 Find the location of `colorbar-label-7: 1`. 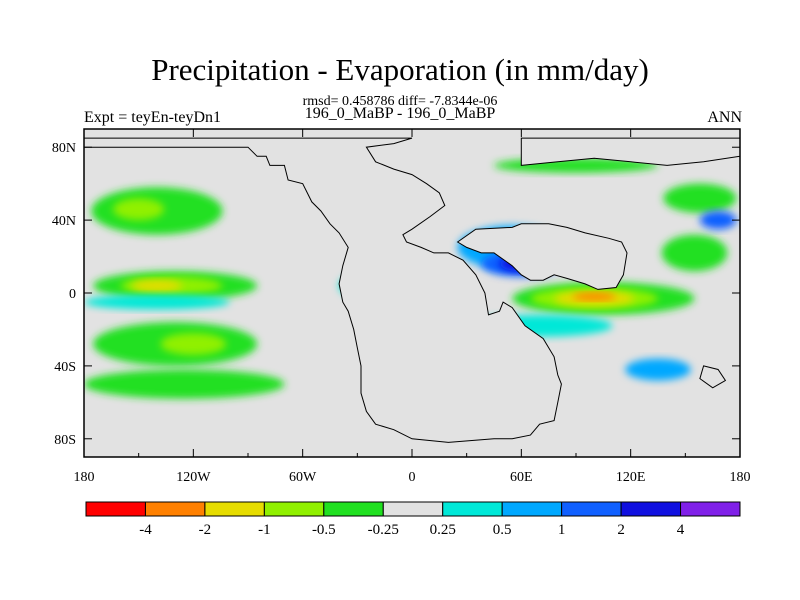

colorbar-label-7: 1 is located at coordinates (562, 530).